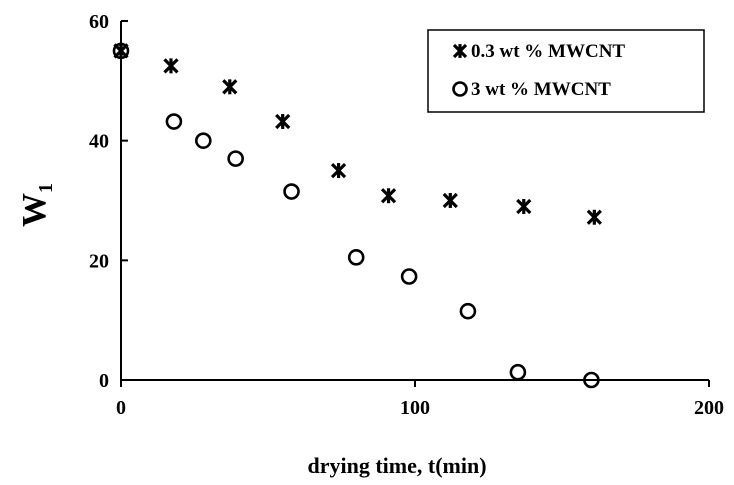 The height and width of the screenshot is (485, 734). I want to click on y-tick-label: 60, so click(99, 22).